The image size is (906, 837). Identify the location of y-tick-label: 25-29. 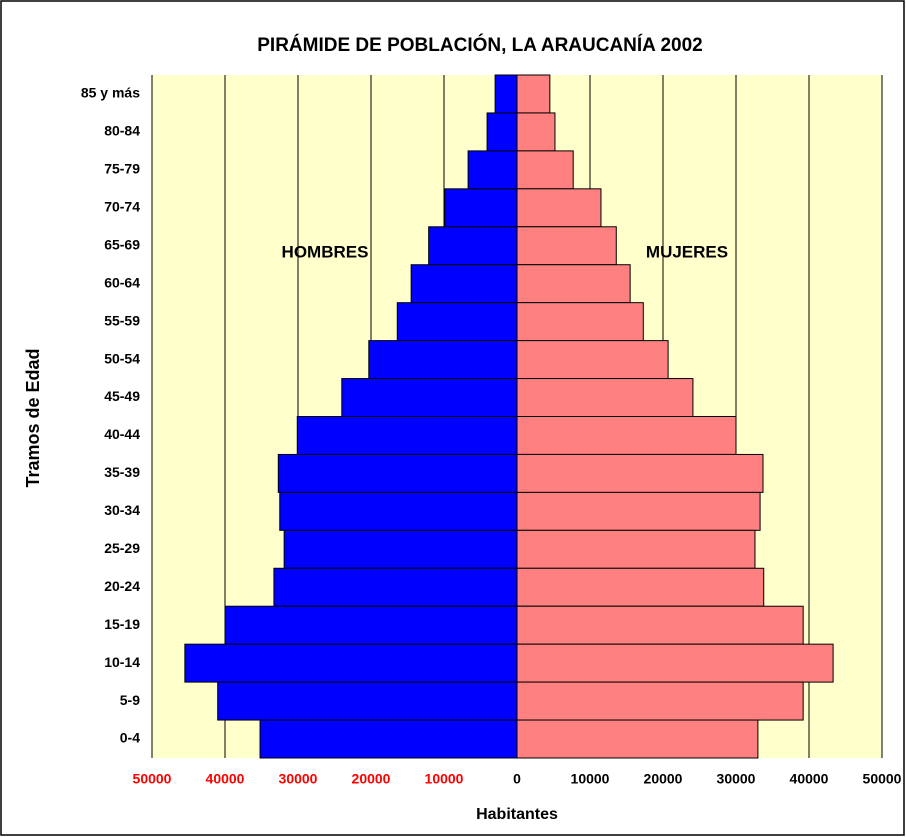
(122, 548).